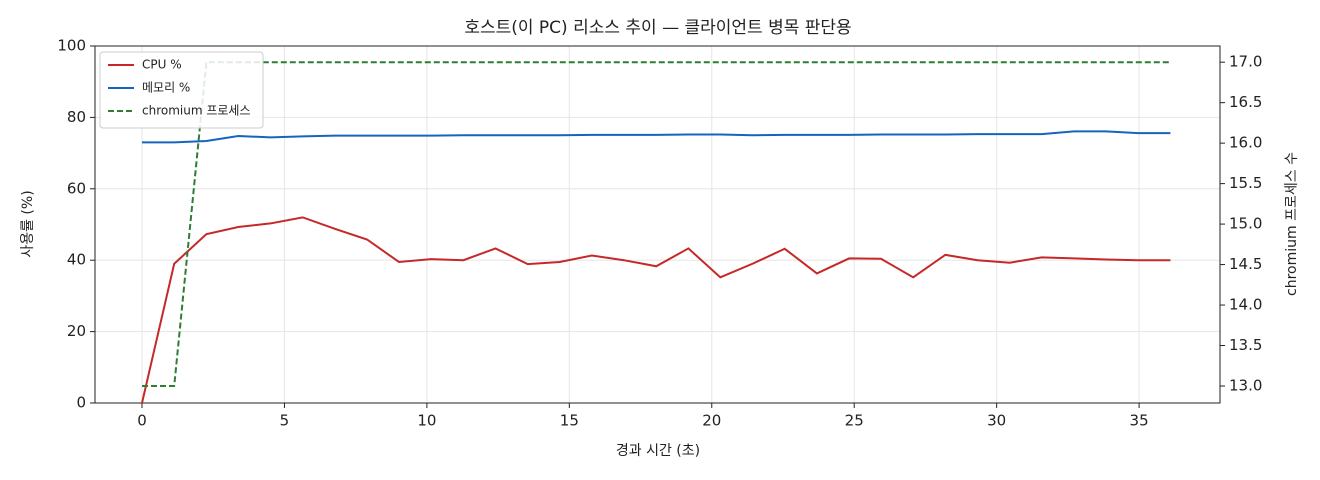  I want to click on y2-axis-label: chromium 프로세스 수, so click(1292, 224).